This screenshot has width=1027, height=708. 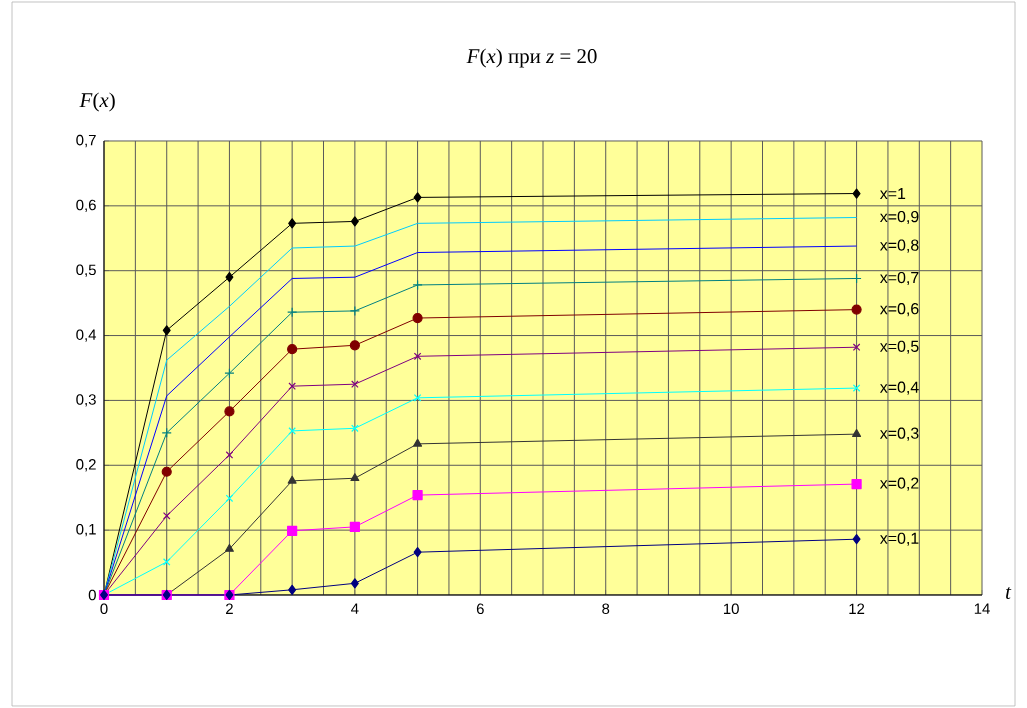 I want to click on x-axis-title: t, so click(x=1009, y=592).